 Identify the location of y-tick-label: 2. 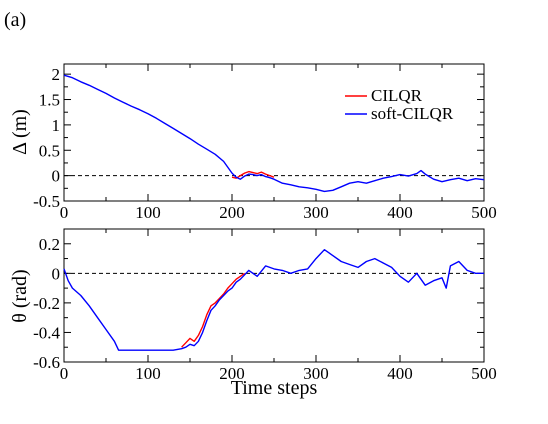
(56, 74).